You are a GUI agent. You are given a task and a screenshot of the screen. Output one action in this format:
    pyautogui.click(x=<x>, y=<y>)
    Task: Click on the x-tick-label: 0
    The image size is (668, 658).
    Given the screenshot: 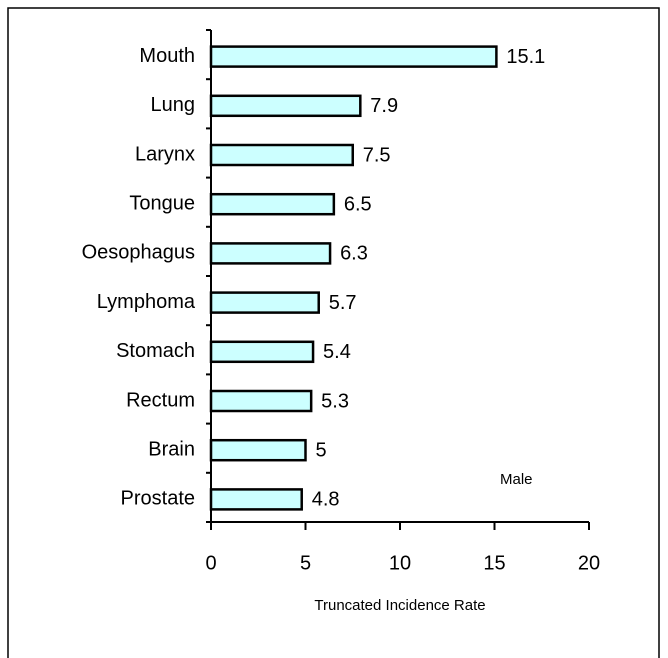 What is the action you would take?
    pyautogui.click(x=210, y=563)
    